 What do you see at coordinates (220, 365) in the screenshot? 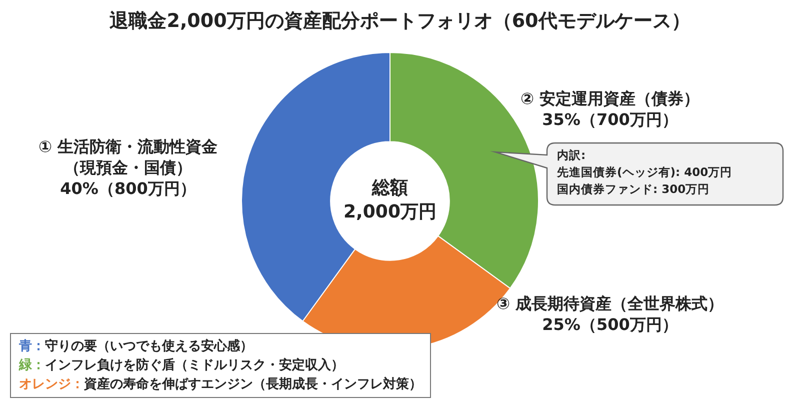
I see `note-box: 青：守りの要（いつでも使える安心感） 緑：インフレ負けを防ぐ盾（ミドルリスク・安定収入） オレンジ：資産の寿命を伸ばすエンジン（長期成長・インフレ対策）` at bounding box center [220, 365].